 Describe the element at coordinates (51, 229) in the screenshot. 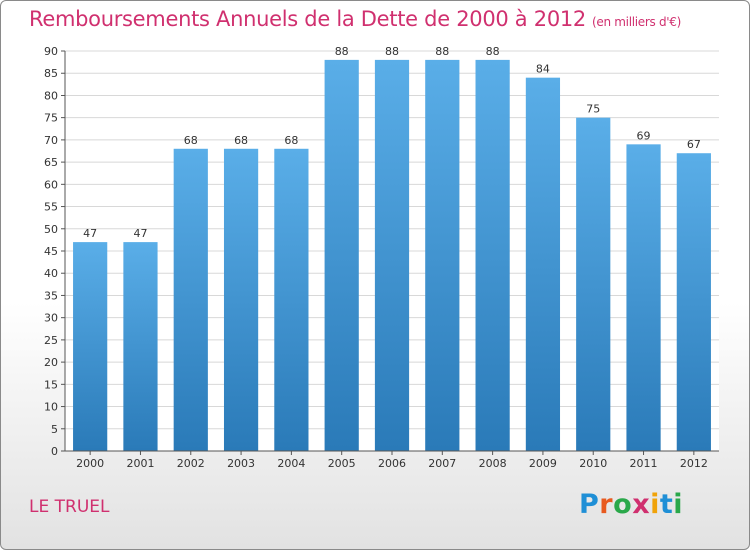

I see `y-tick-label: 50` at that location.